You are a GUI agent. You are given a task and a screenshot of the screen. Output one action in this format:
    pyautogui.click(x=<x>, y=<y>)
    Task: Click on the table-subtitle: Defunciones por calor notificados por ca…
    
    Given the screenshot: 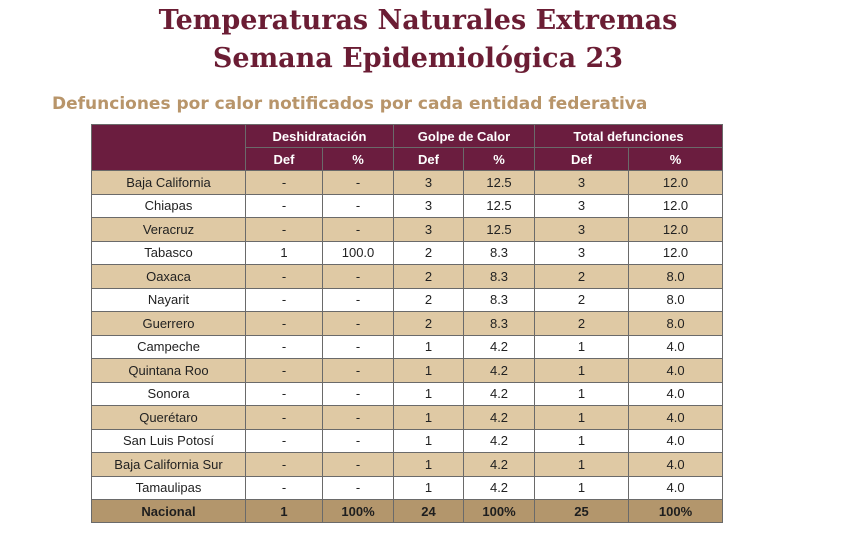 What is the action you would take?
    pyautogui.click(x=350, y=104)
    